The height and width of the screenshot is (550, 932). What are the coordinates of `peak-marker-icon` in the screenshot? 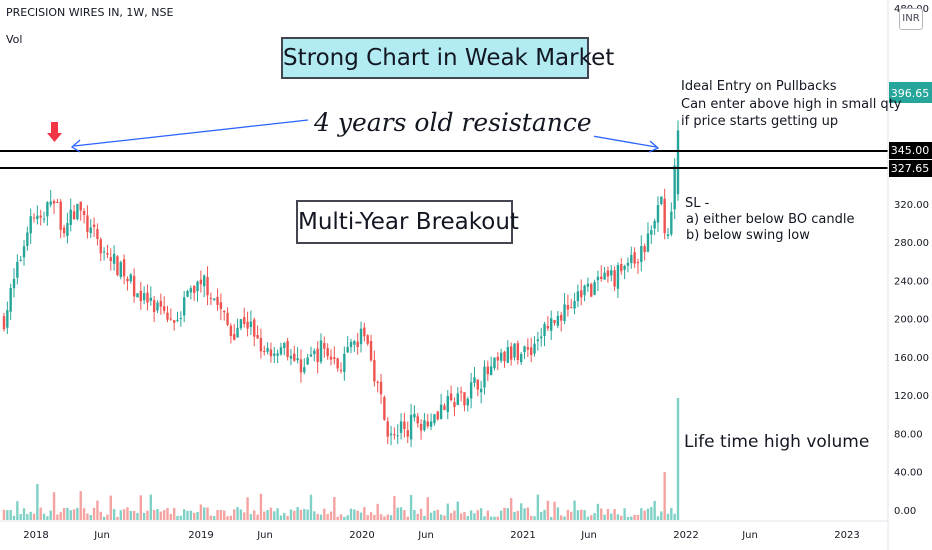 It's located at (54, 132).